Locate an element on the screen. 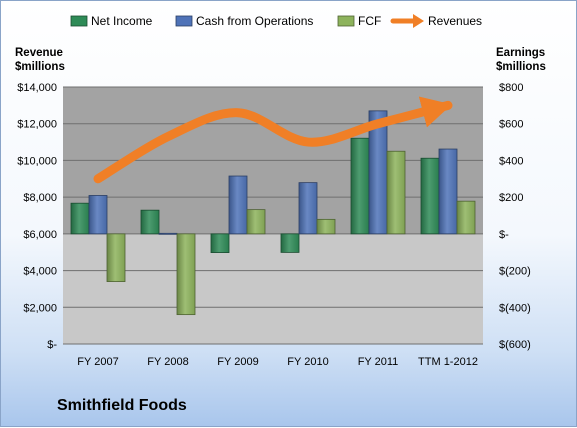  right-tick-label: $(200) is located at coordinates (515, 272).